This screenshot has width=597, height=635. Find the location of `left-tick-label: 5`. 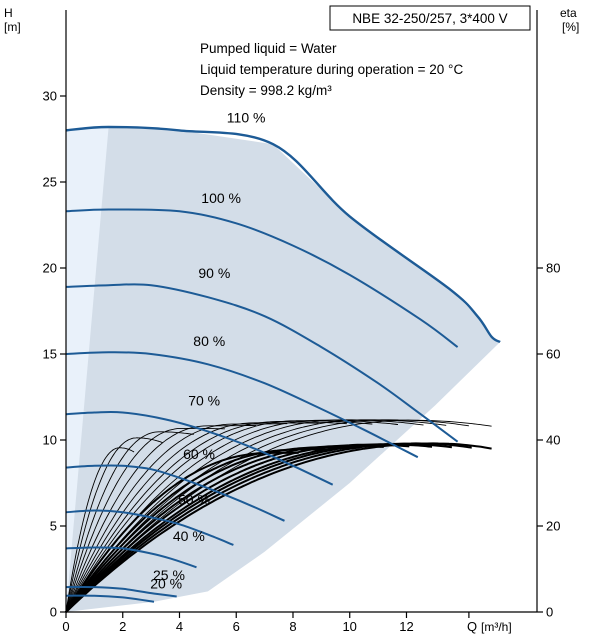

left-tick-label: 5 is located at coordinates (53, 526).